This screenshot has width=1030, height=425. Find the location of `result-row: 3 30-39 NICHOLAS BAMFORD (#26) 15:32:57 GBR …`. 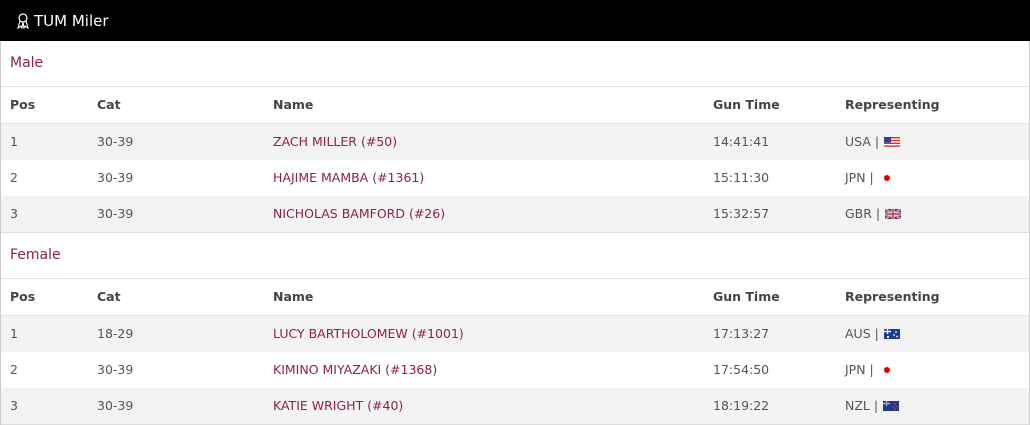

result-row: 3 30-39 NICHOLAS BAMFORD (#26) 15:32:57 GBR … is located at coordinates (515, 214).